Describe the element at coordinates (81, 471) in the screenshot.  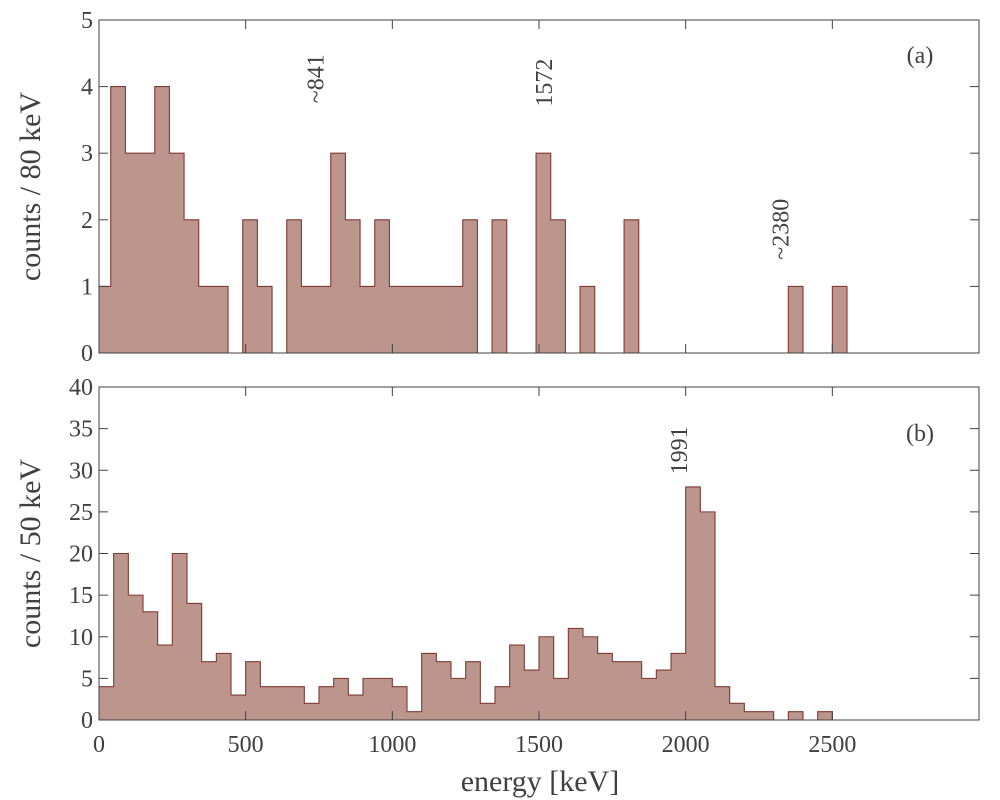
I see `y-tick-label: 30` at that location.